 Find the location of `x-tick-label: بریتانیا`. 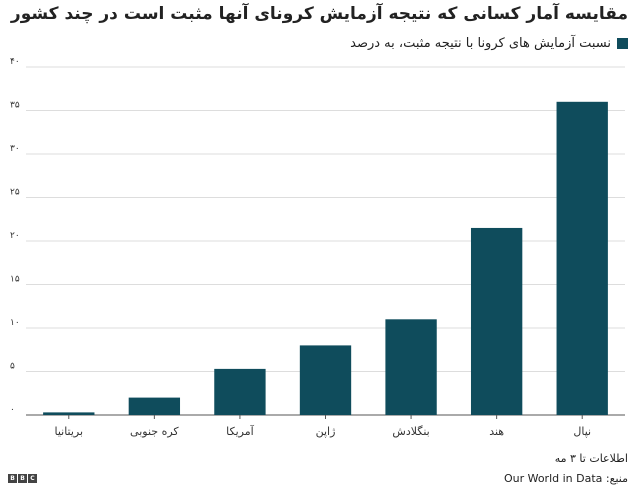

x-tick-label: بریتانیا is located at coordinates (68, 431).